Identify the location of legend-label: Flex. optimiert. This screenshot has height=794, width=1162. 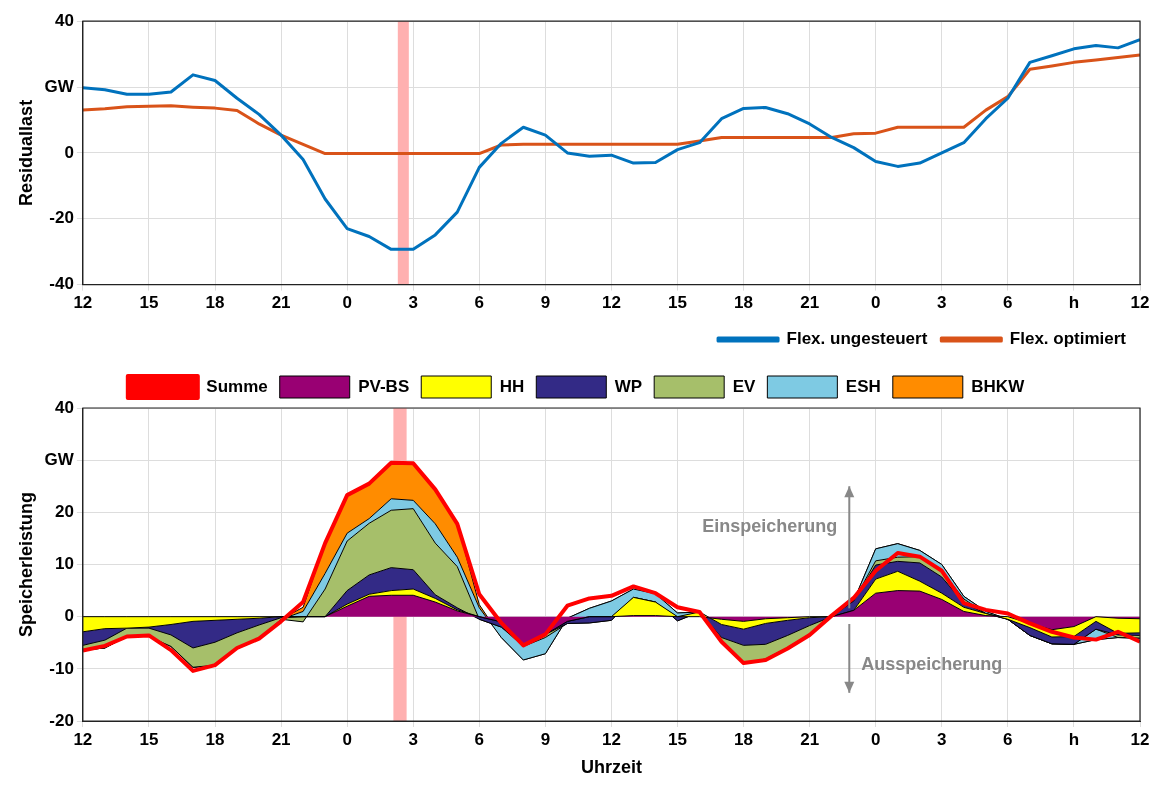
(1068, 339).